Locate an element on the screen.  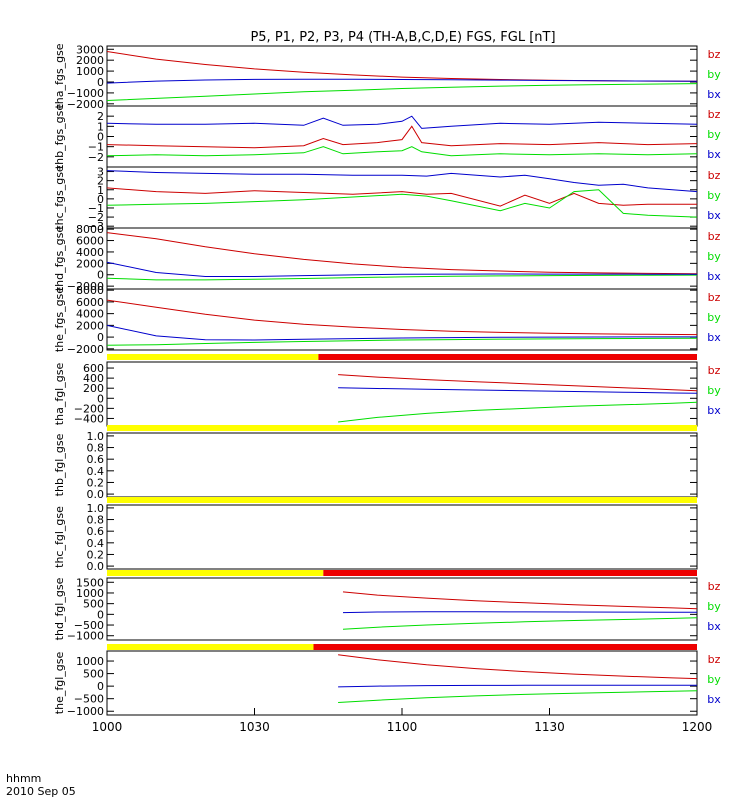
y-axis-label: thd_fgl_gse is located at coordinates (59, 608).